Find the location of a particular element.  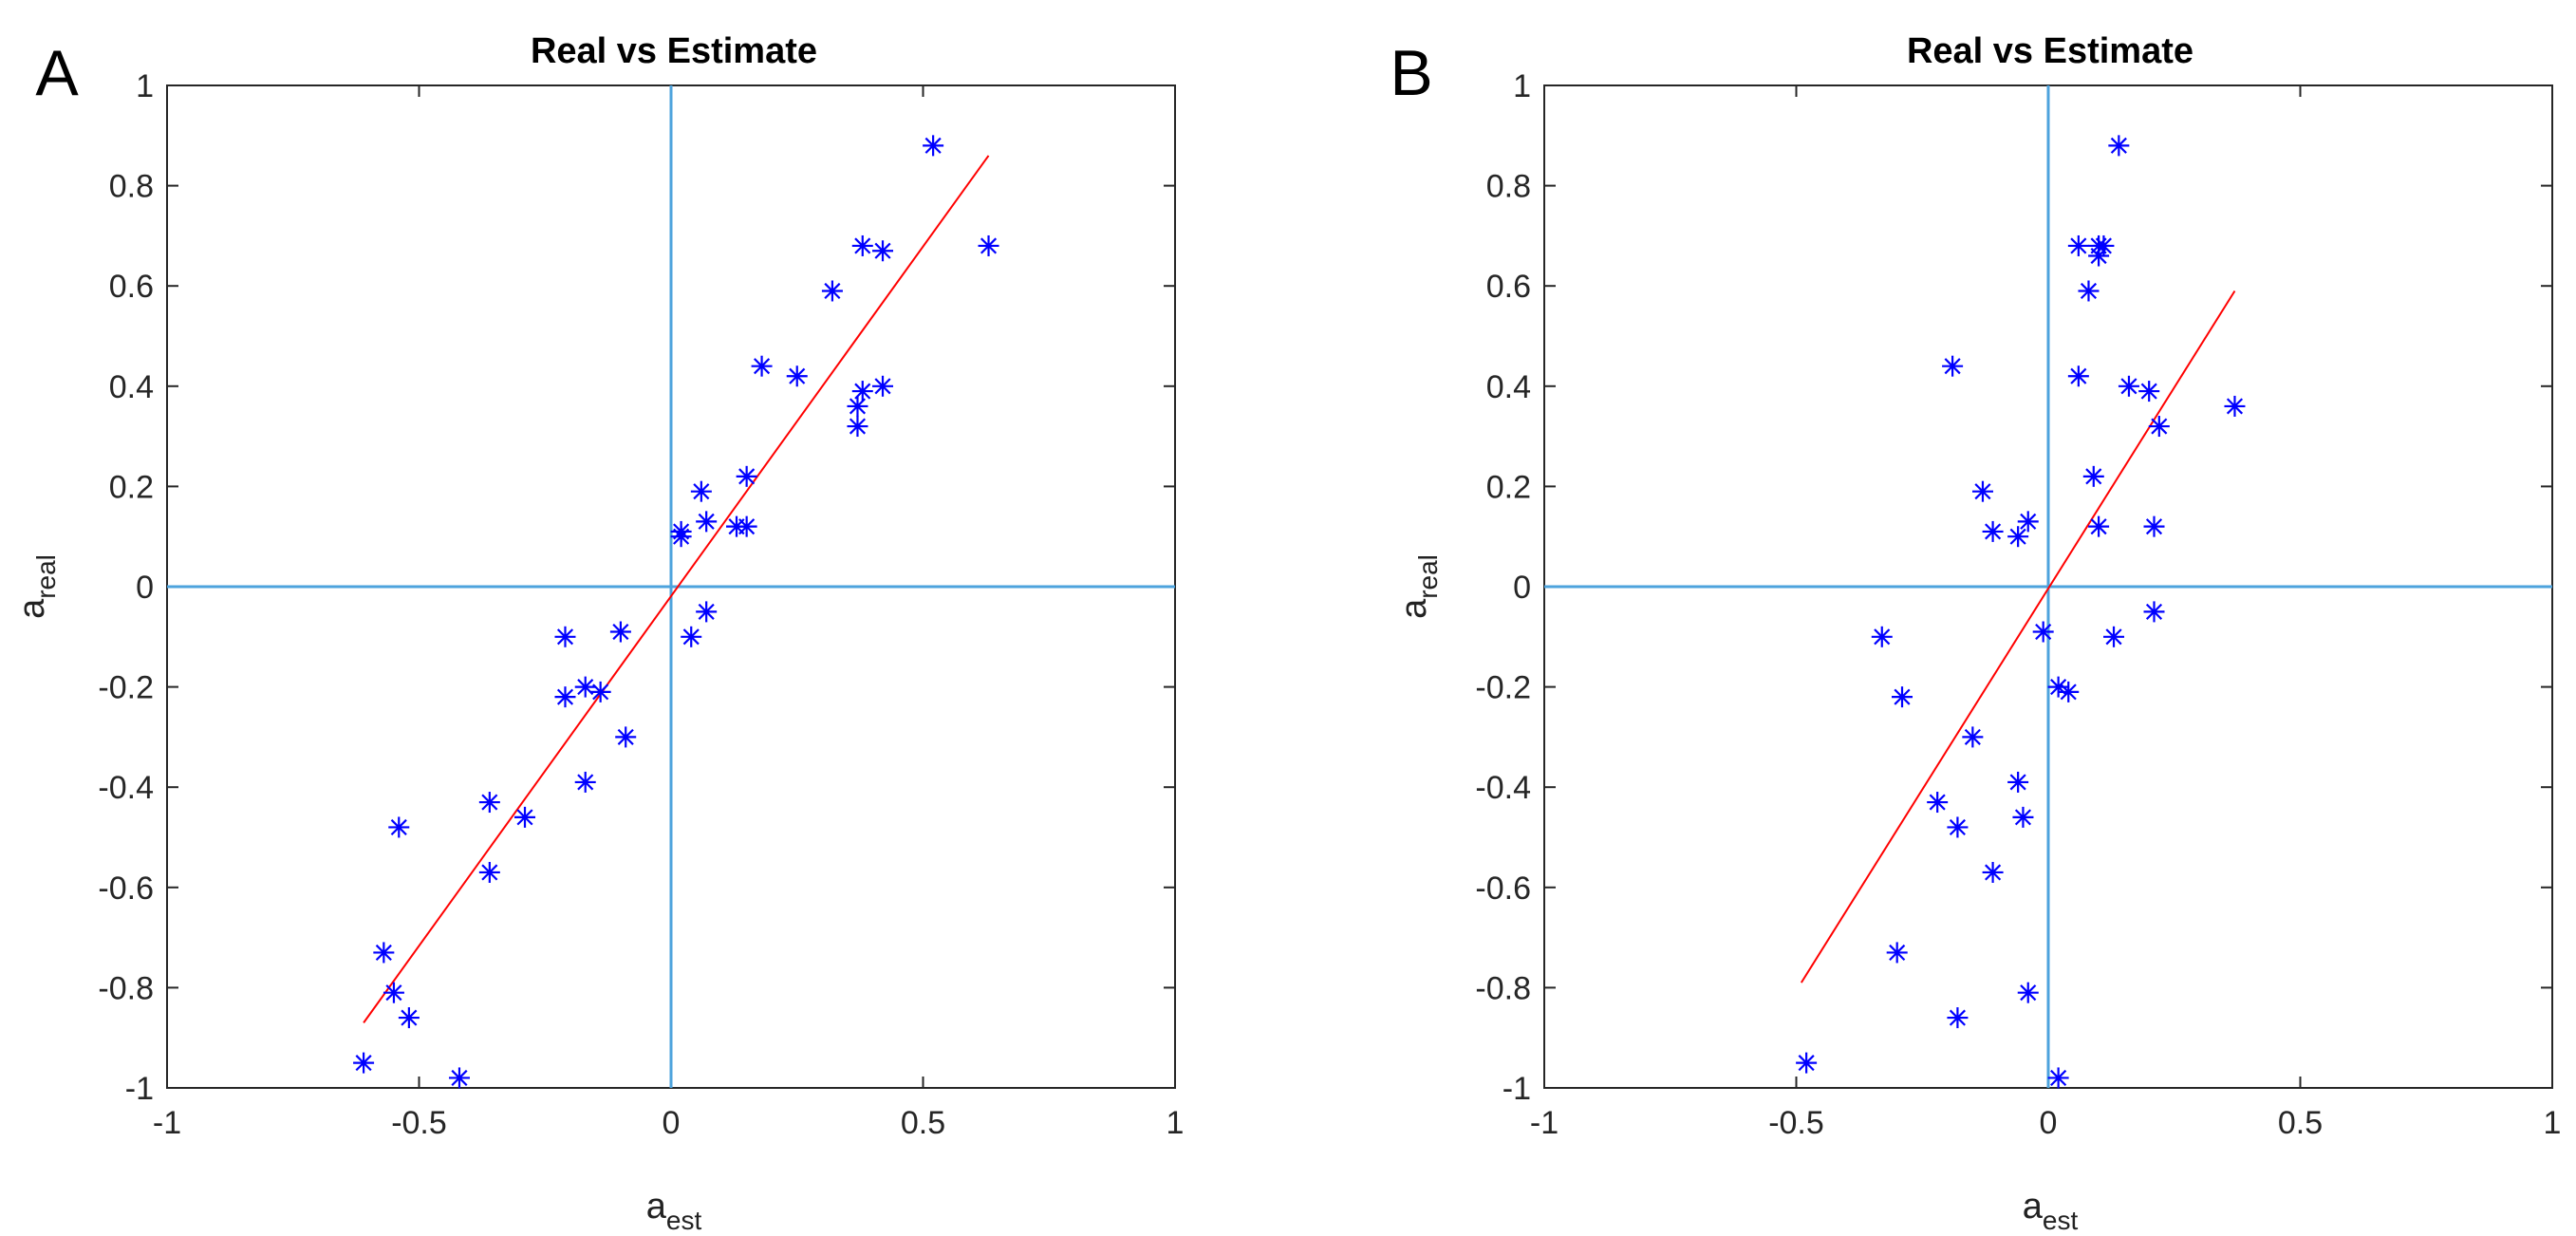

x-tick-label: -1 is located at coordinates (1545, 1123).